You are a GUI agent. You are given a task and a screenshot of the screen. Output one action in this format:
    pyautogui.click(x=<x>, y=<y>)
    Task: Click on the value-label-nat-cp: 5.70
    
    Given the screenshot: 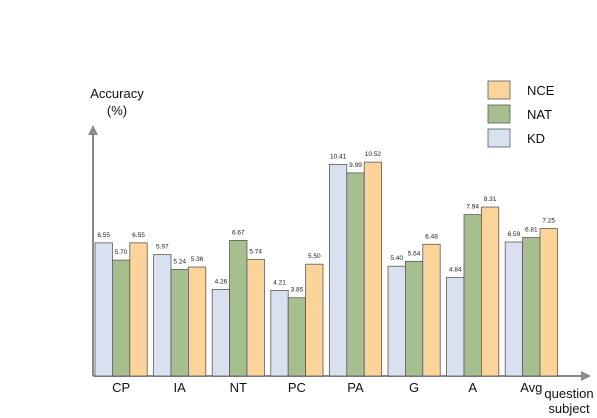 What is the action you would take?
    pyautogui.click(x=121, y=252)
    